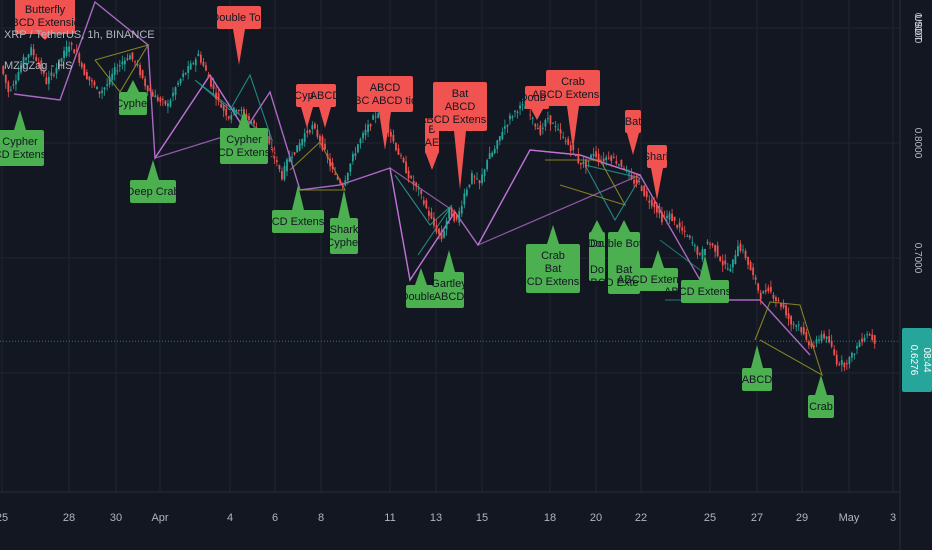  What do you see at coordinates (38, 66) in the screenshot?
I see `indicator-label: MZigZag - HS` at bounding box center [38, 66].